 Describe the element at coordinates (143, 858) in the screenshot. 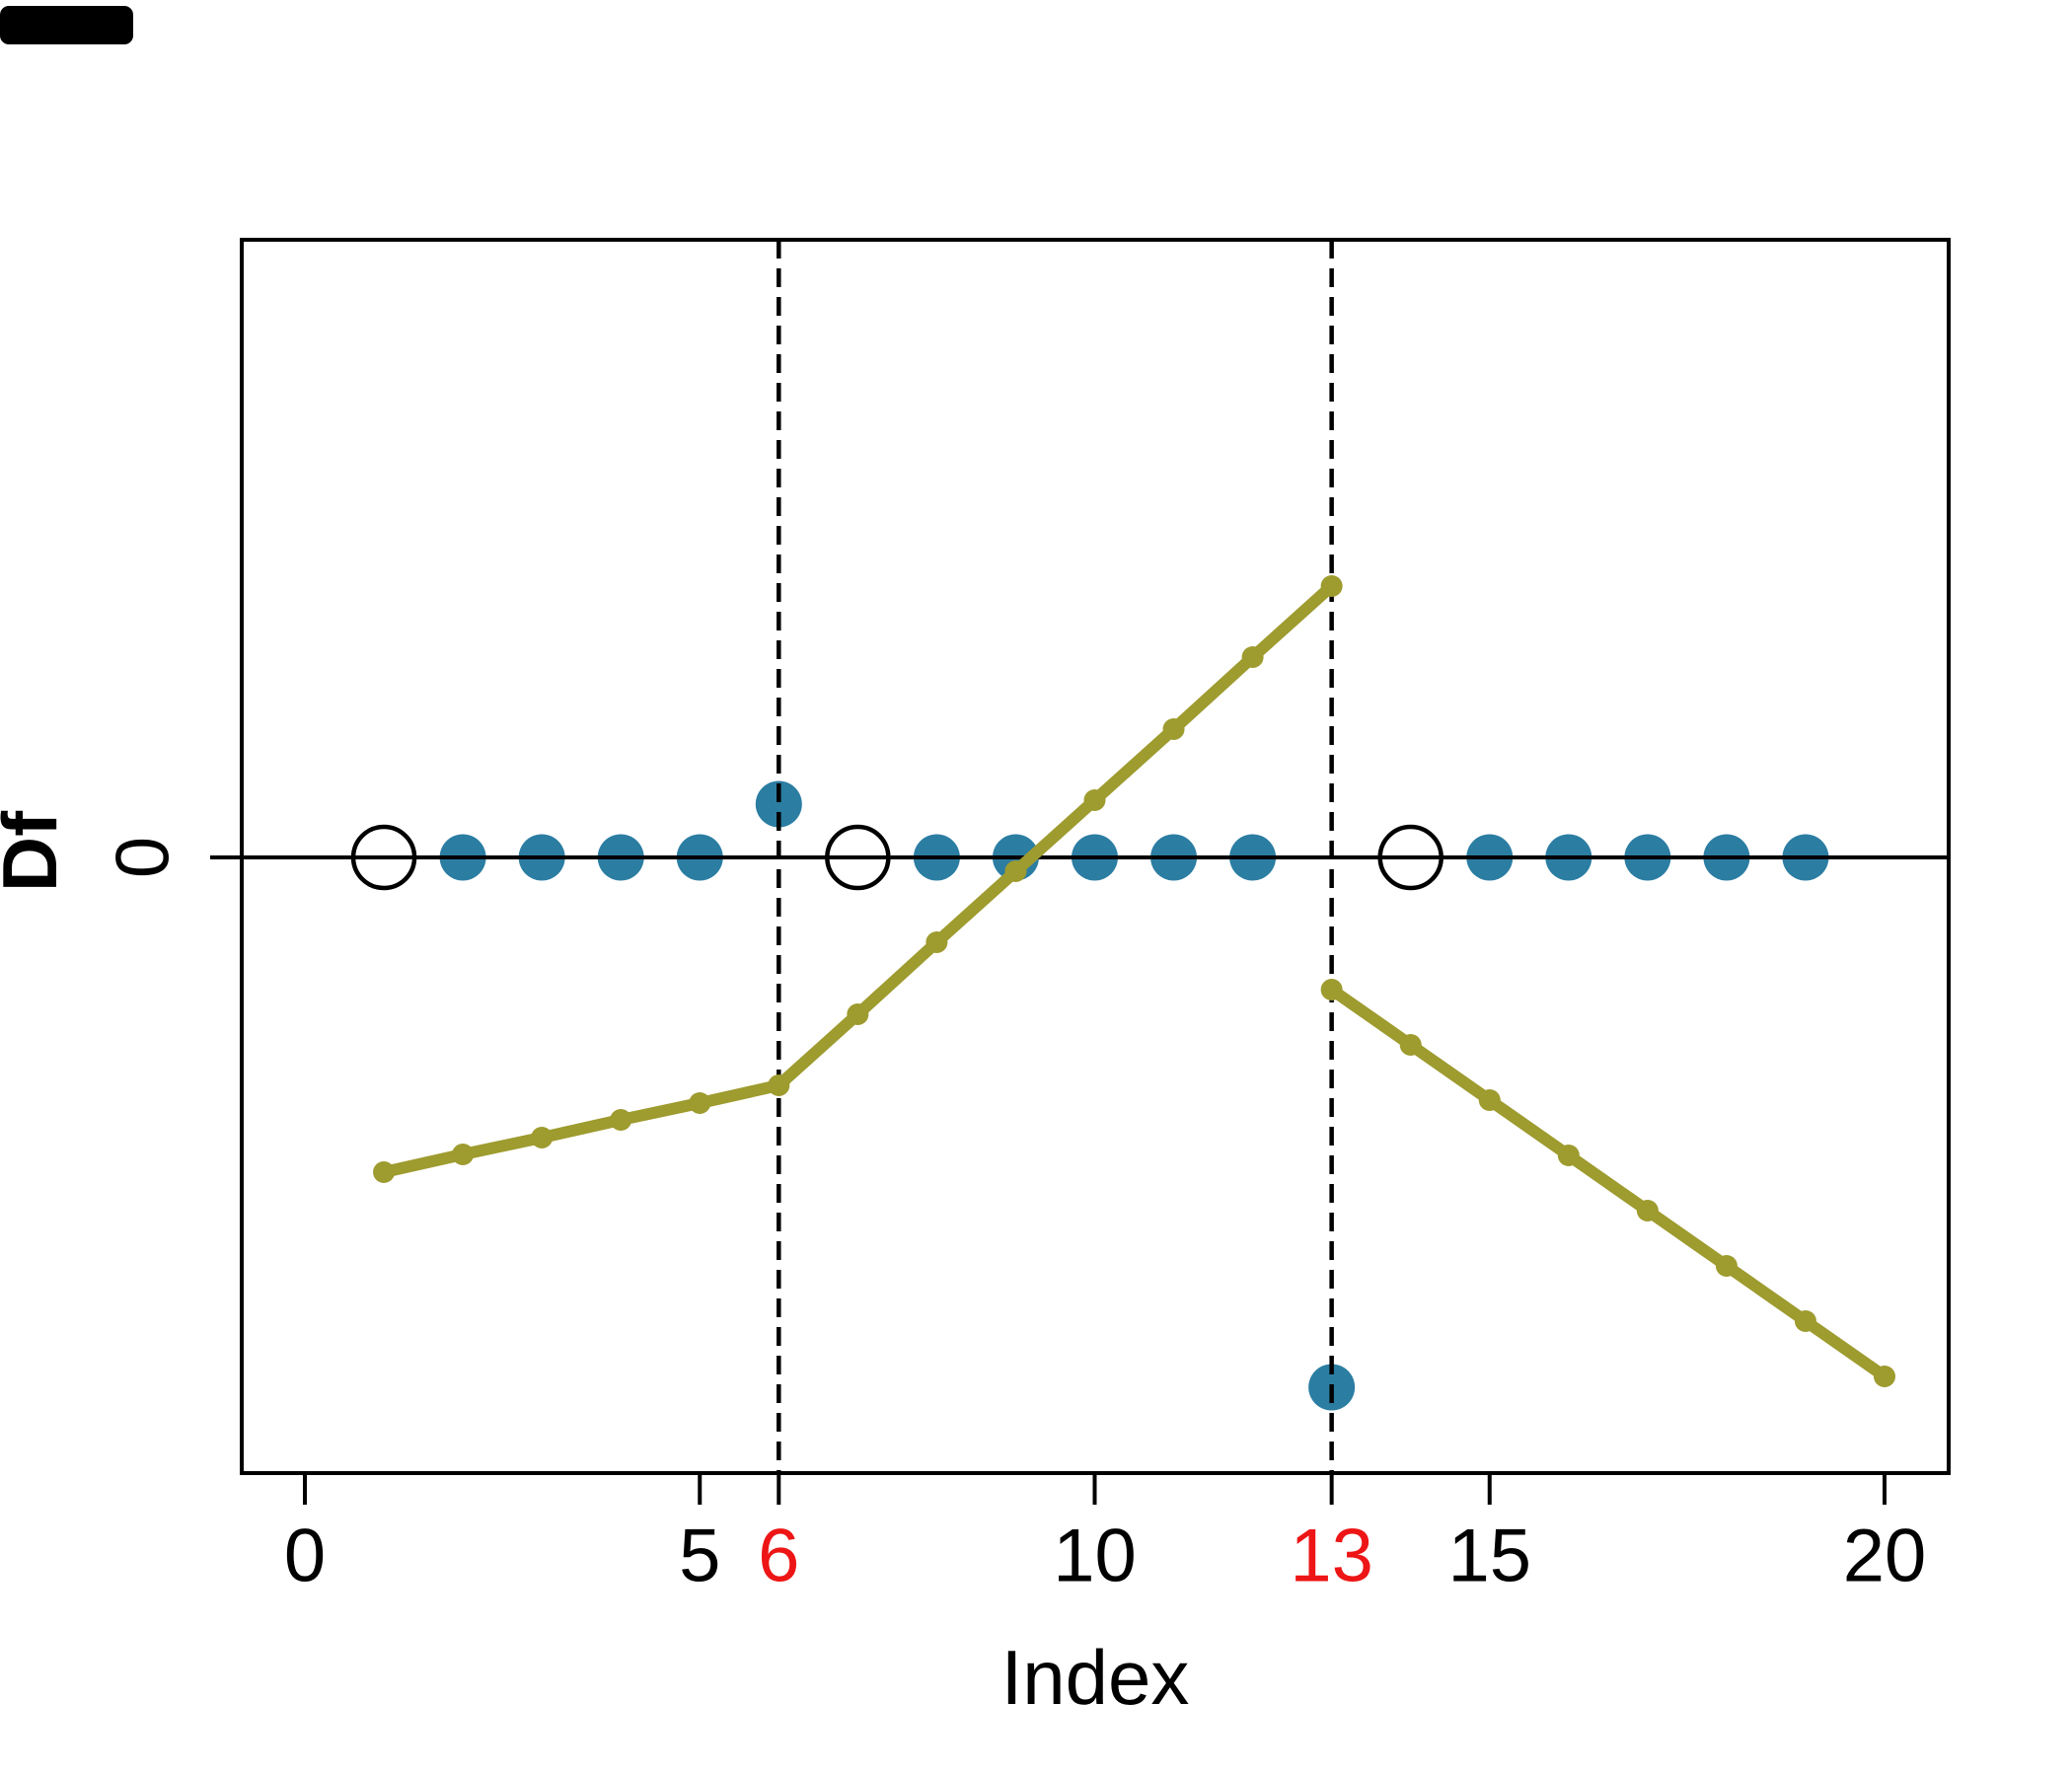

I see `y-tick-label-0: 0` at that location.